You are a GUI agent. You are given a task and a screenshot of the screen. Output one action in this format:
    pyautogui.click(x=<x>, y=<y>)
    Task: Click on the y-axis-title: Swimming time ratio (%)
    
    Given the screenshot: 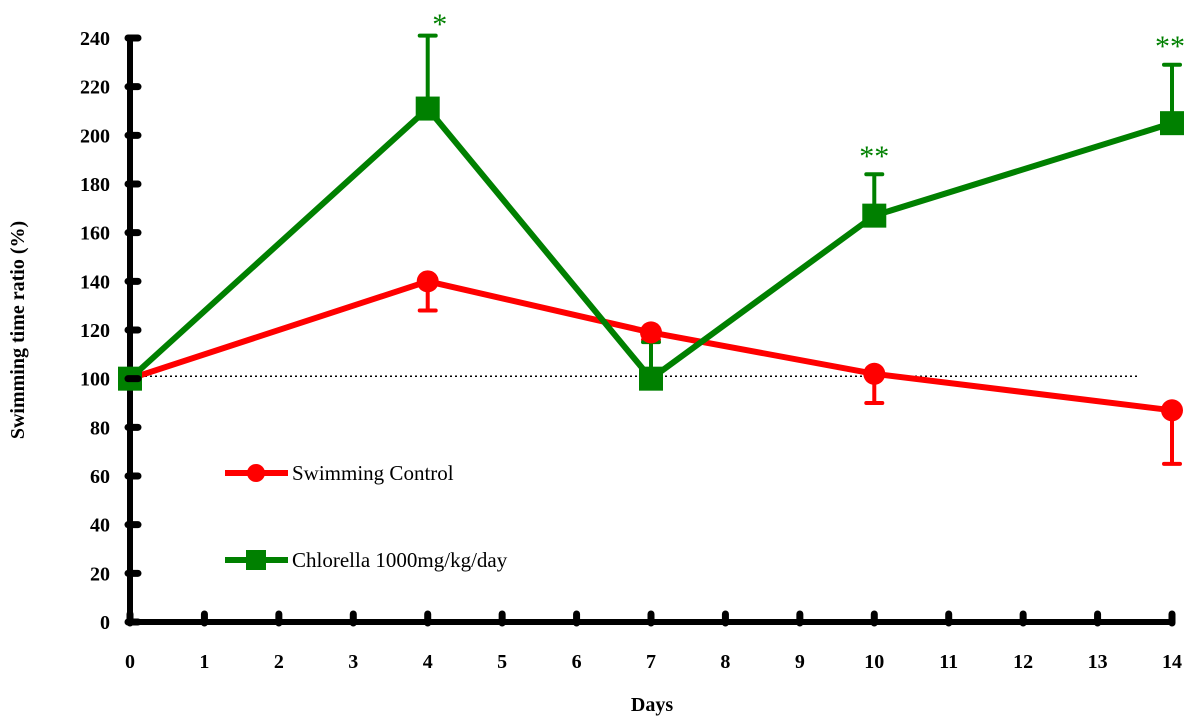 What is the action you would take?
    pyautogui.click(x=18, y=330)
    